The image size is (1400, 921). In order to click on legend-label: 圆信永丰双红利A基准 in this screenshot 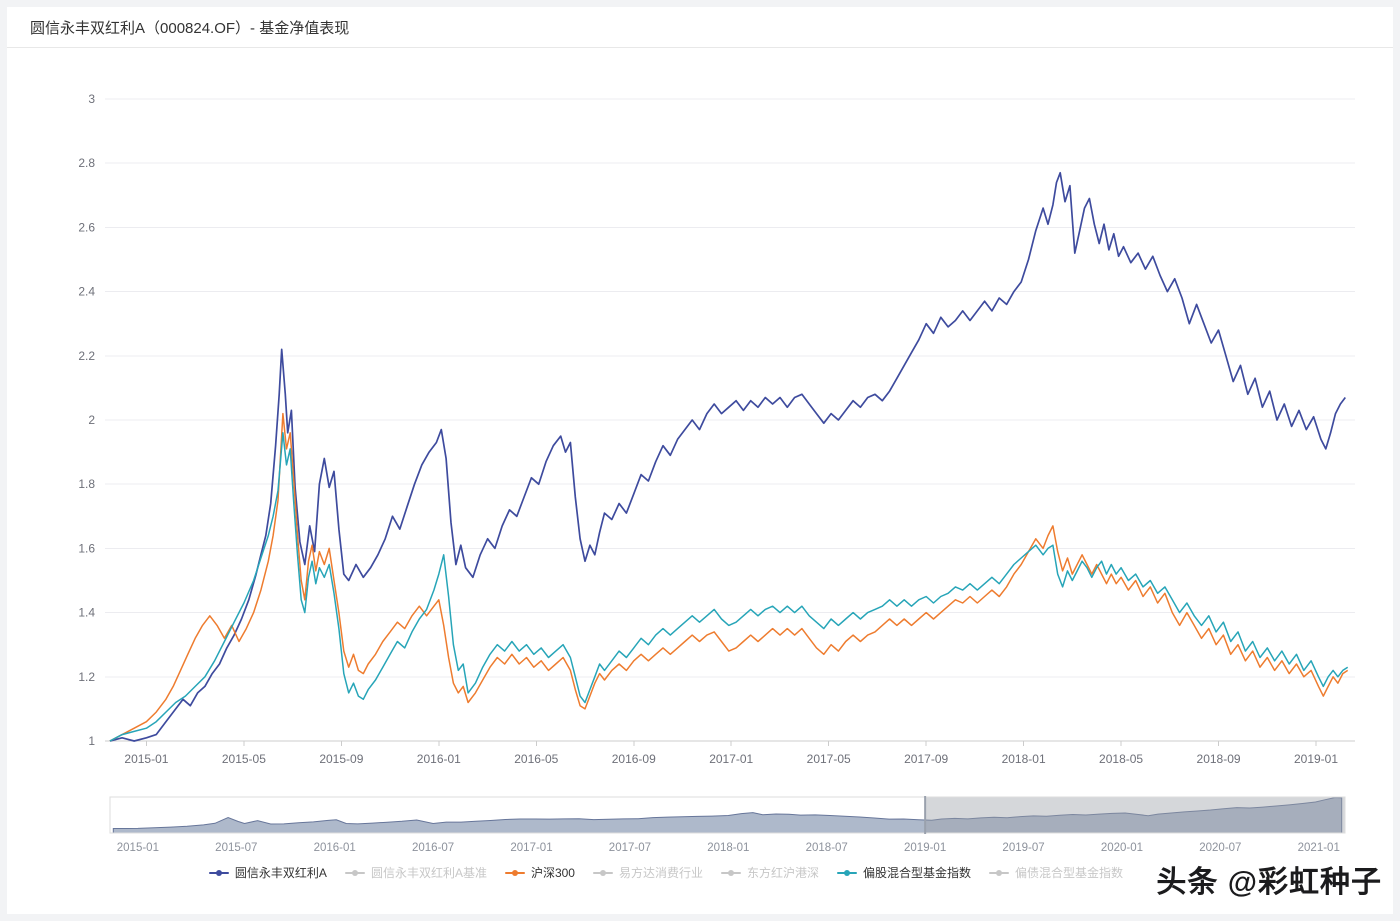, I will do `click(428, 873)`.